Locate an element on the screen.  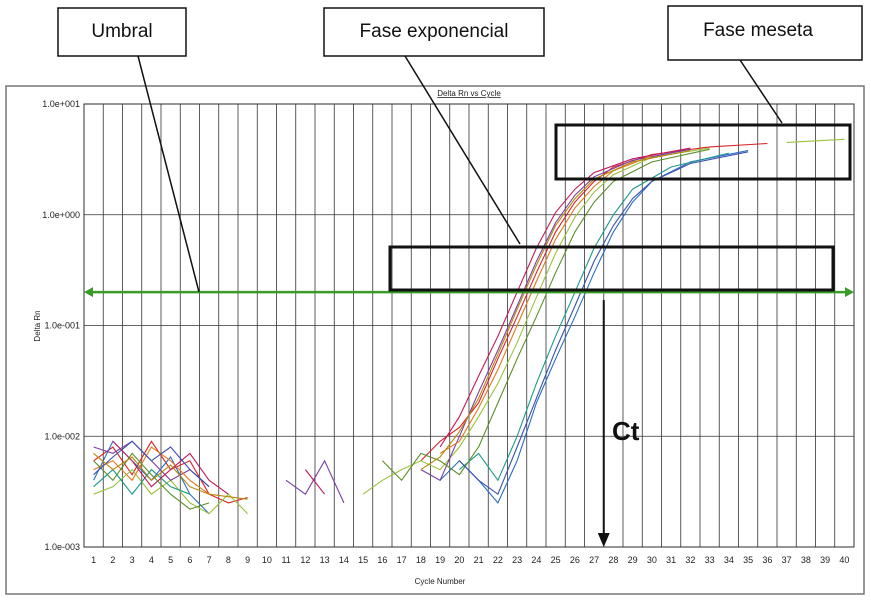
x-tick-label: 21 is located at coordinates (479, 560).